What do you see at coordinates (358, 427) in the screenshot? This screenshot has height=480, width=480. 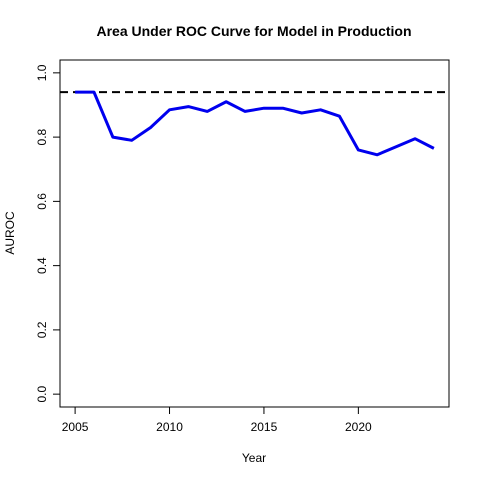 I see `x-tick-label: 2020` at bounding box center [358, 427].